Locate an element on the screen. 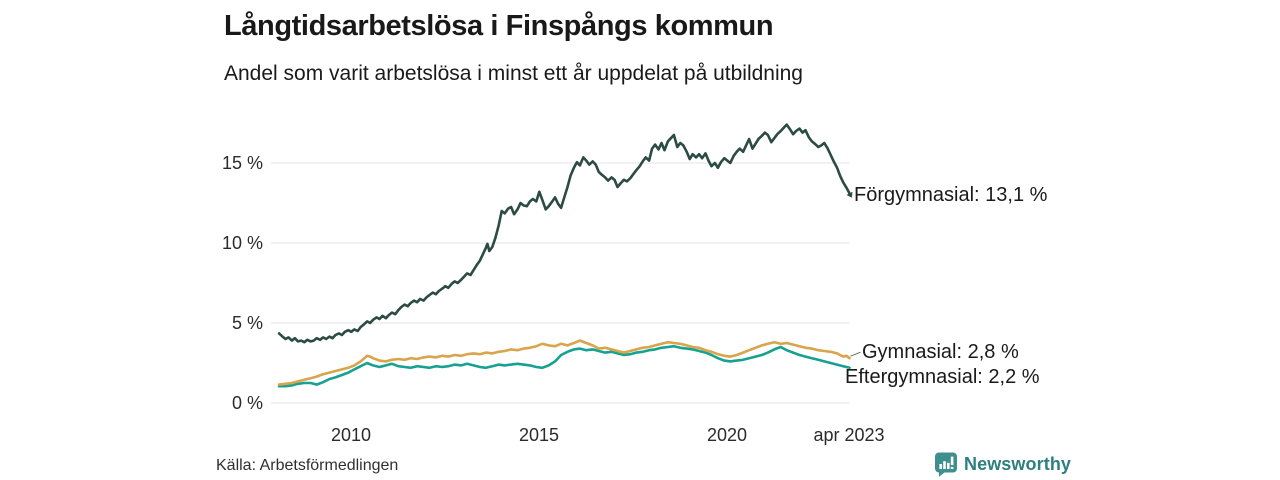 This screenshot has width=1280, height=480. newsworthy-logo: Newsworthy is located at coordinates (1002, 464).